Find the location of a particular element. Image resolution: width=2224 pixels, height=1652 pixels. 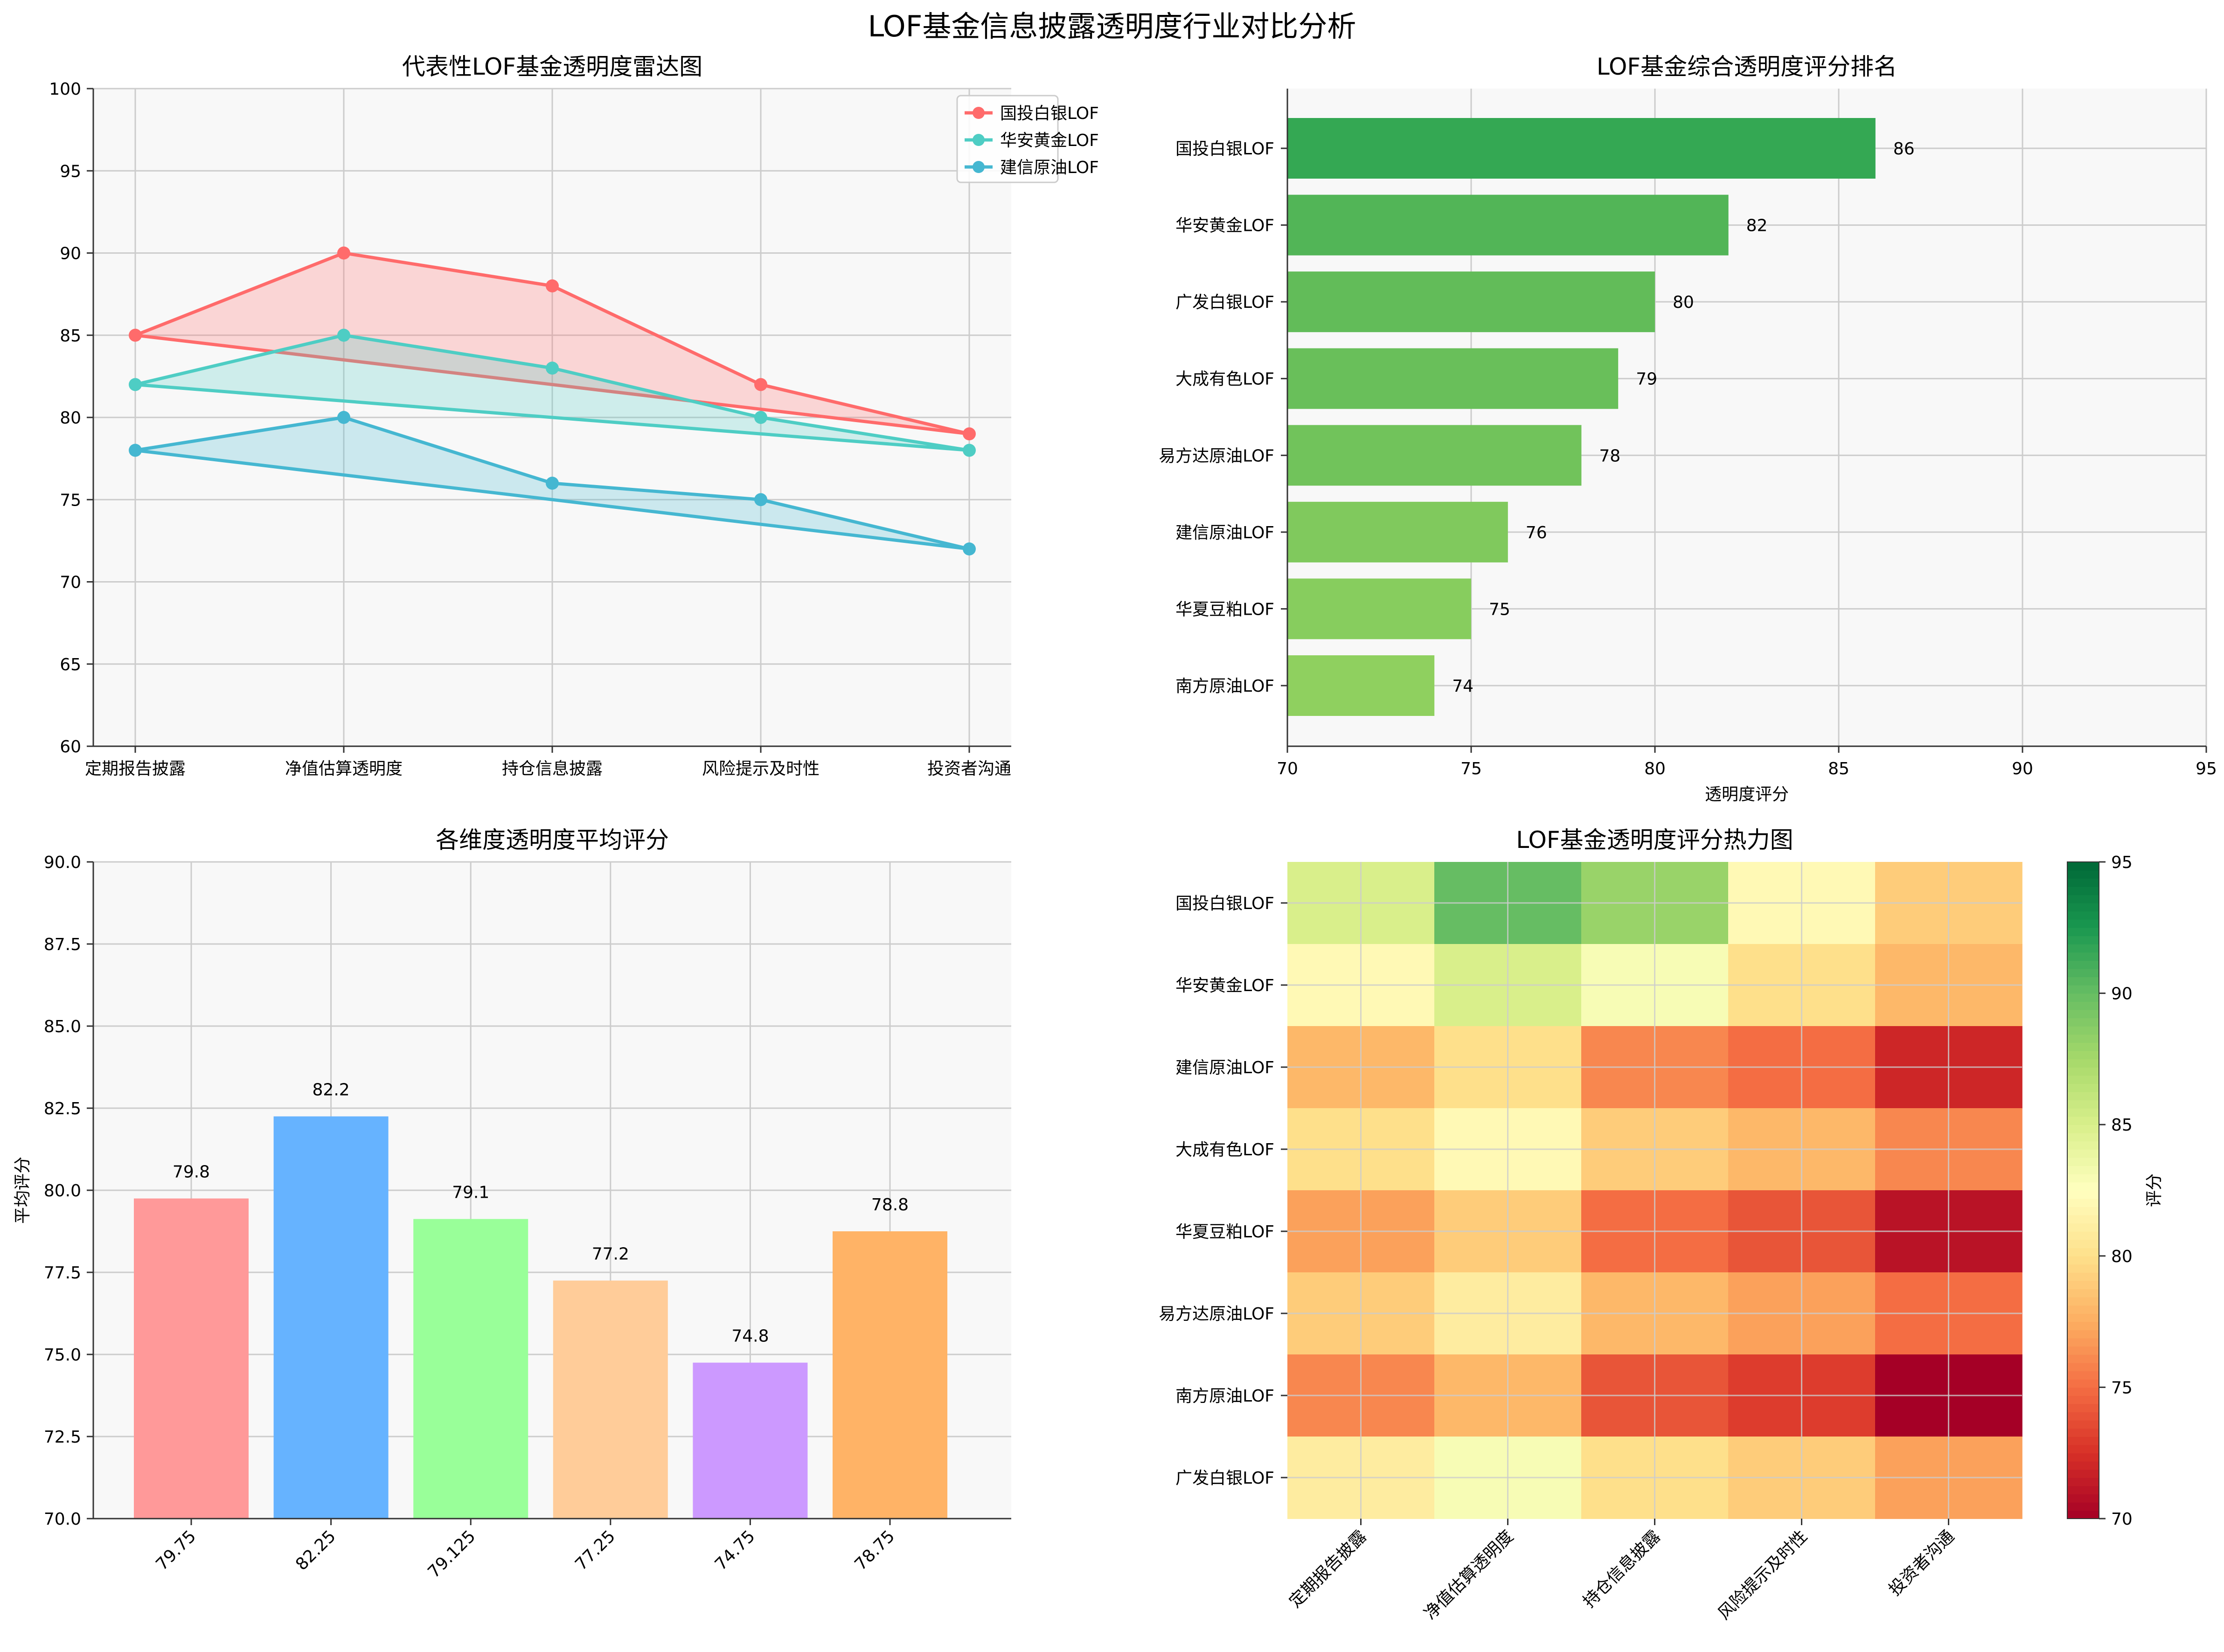

x-tick-label: 风险提示及时性 is located at coordinates (1763, 1575).